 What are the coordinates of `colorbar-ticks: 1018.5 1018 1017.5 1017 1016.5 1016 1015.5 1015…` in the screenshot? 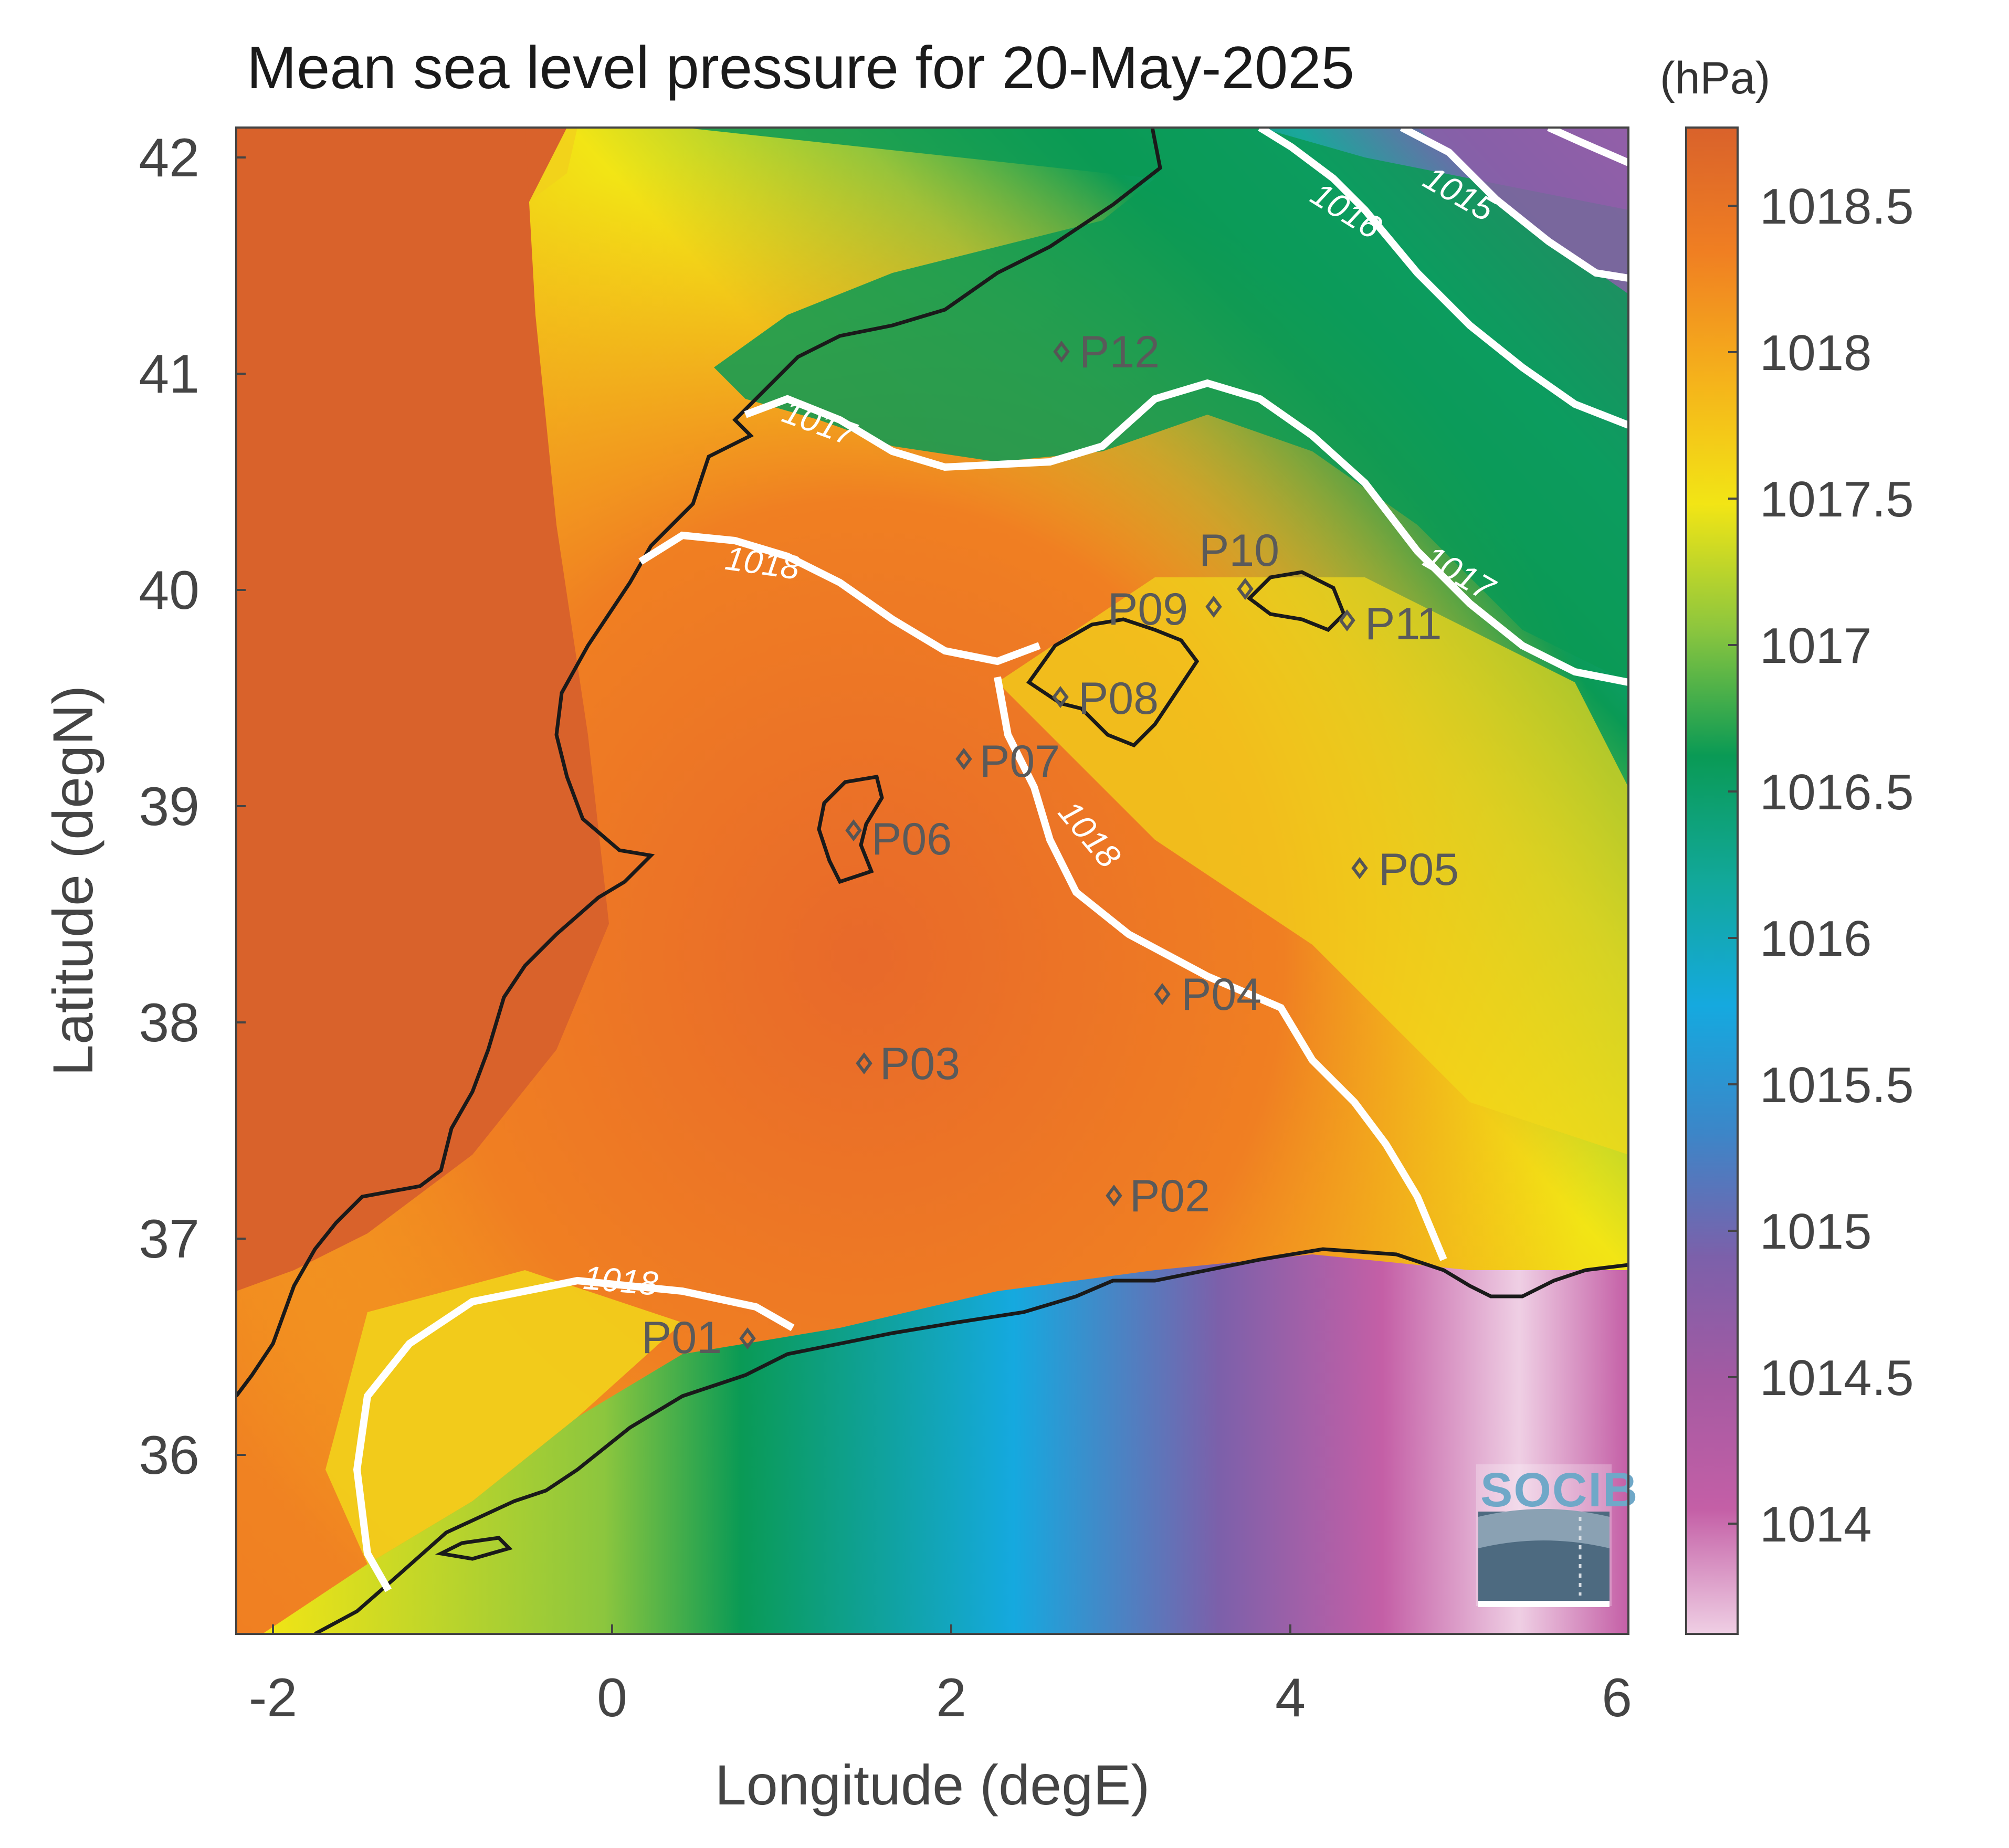 It's located at (1821, 866).